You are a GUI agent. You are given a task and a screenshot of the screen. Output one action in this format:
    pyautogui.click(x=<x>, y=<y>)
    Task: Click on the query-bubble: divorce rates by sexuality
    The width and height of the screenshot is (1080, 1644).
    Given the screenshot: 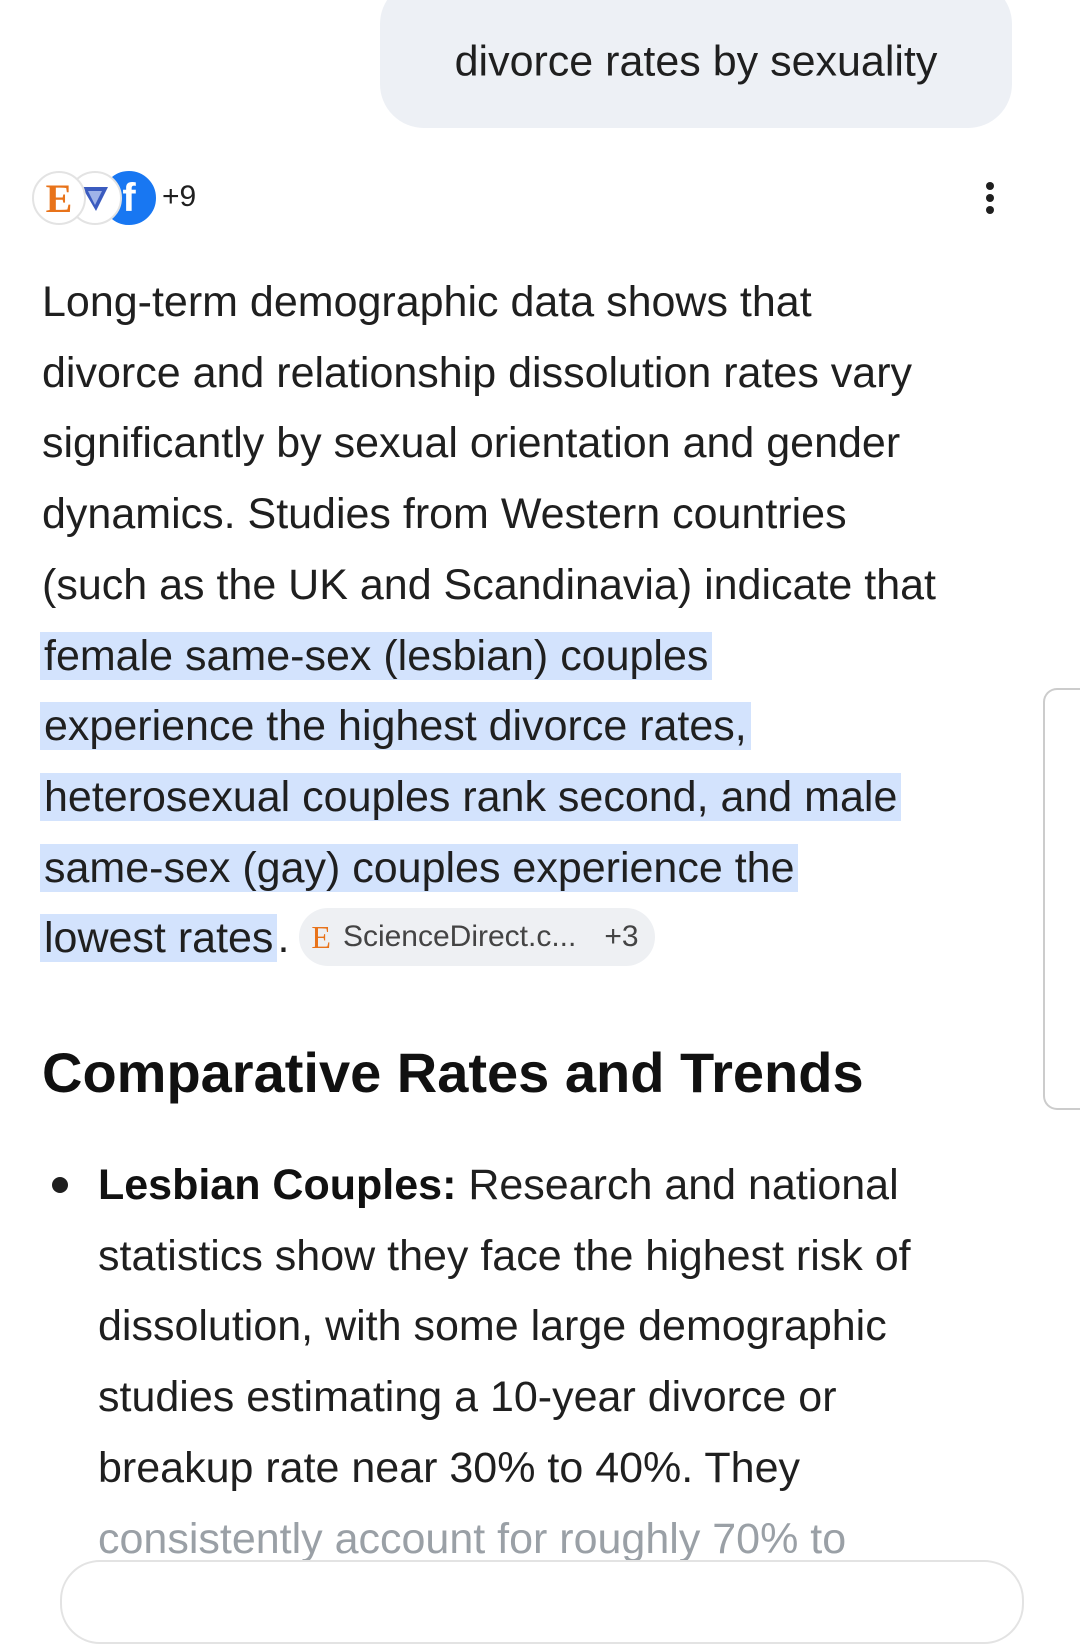 What is the action you would take?
    pyautogui.click(x=696, y=64)
    